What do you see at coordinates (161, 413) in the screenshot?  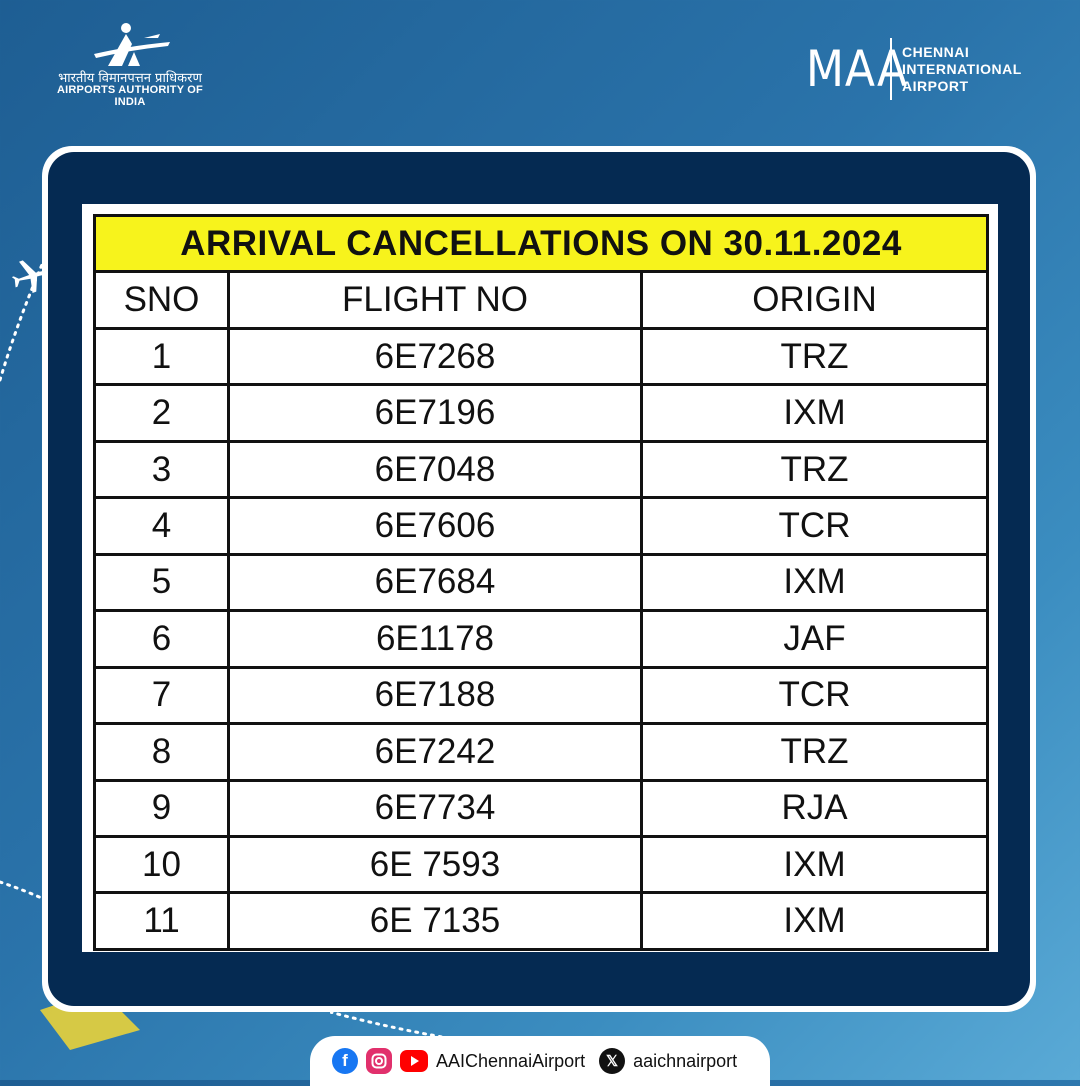 I see `cell-sno: 2` at bounding box center [161, 413].